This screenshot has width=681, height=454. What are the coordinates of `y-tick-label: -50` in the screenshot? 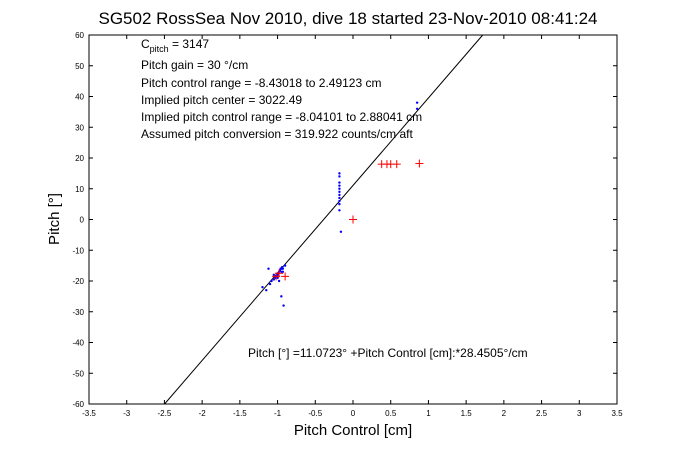 It's located at (78, 373).